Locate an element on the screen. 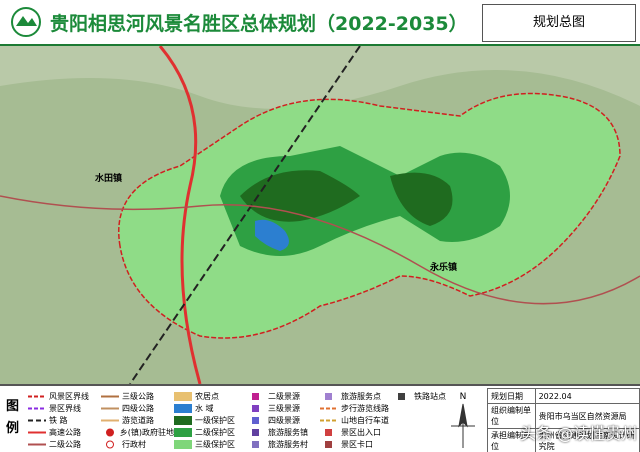  header: 贵阳相思河风景名胜区总体规划（2022-2035） 规划总图 is located at coordinates (320, 23).